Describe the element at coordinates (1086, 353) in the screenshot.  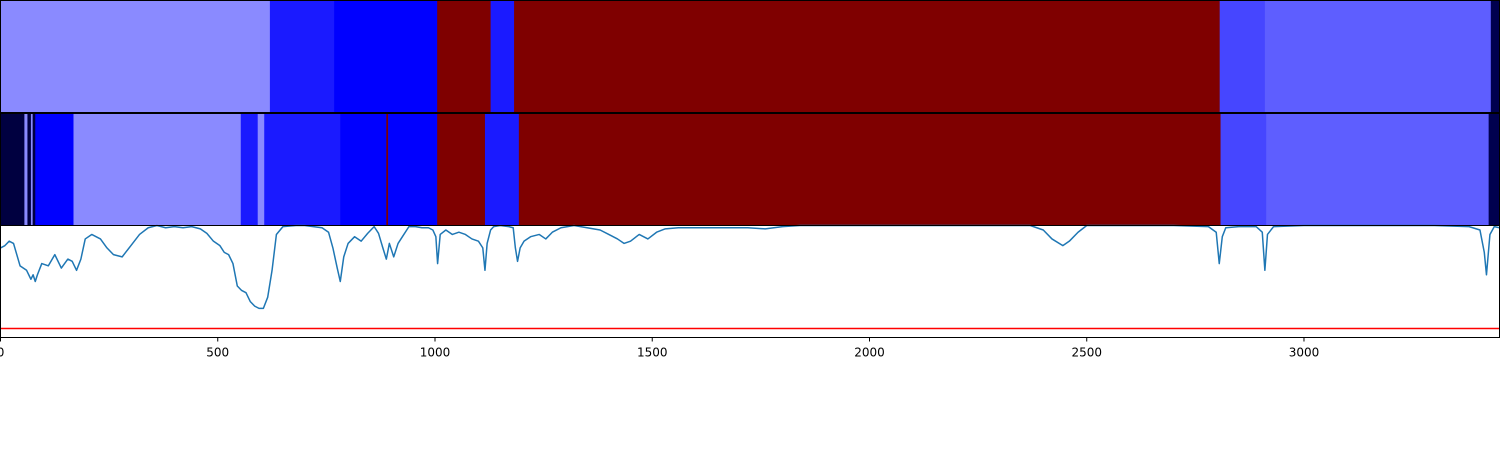
I see `x-tick-label: 2500` at that location.